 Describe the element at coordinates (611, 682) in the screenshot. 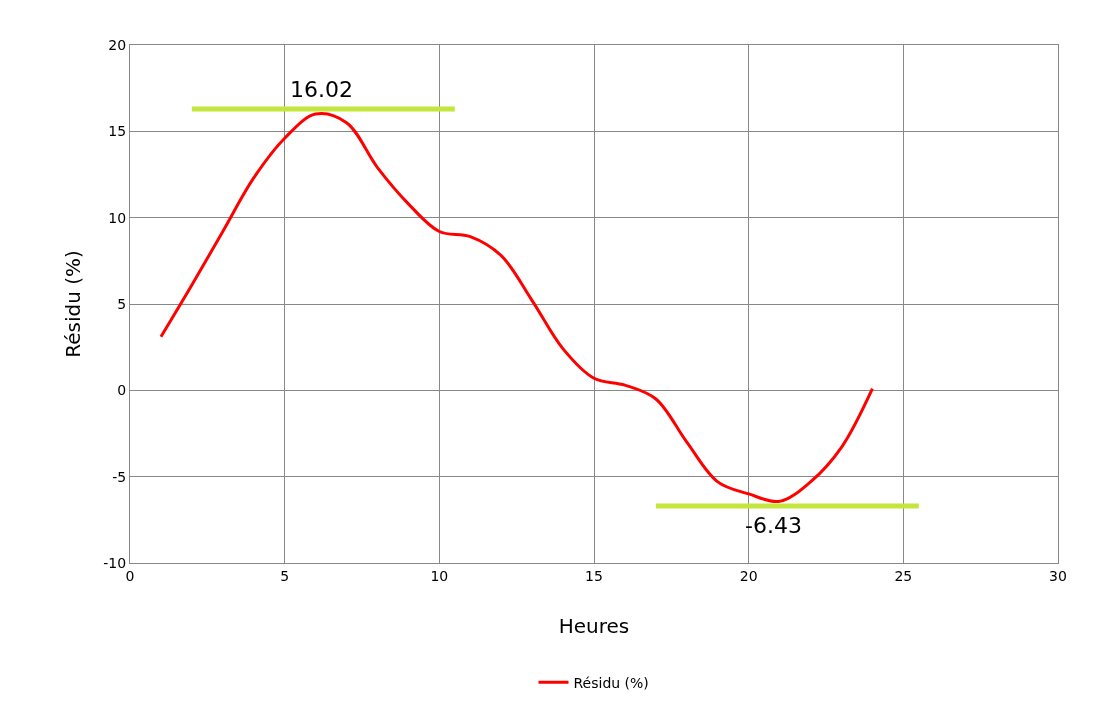

I see `legend-label: Résidu (%)` at that location.